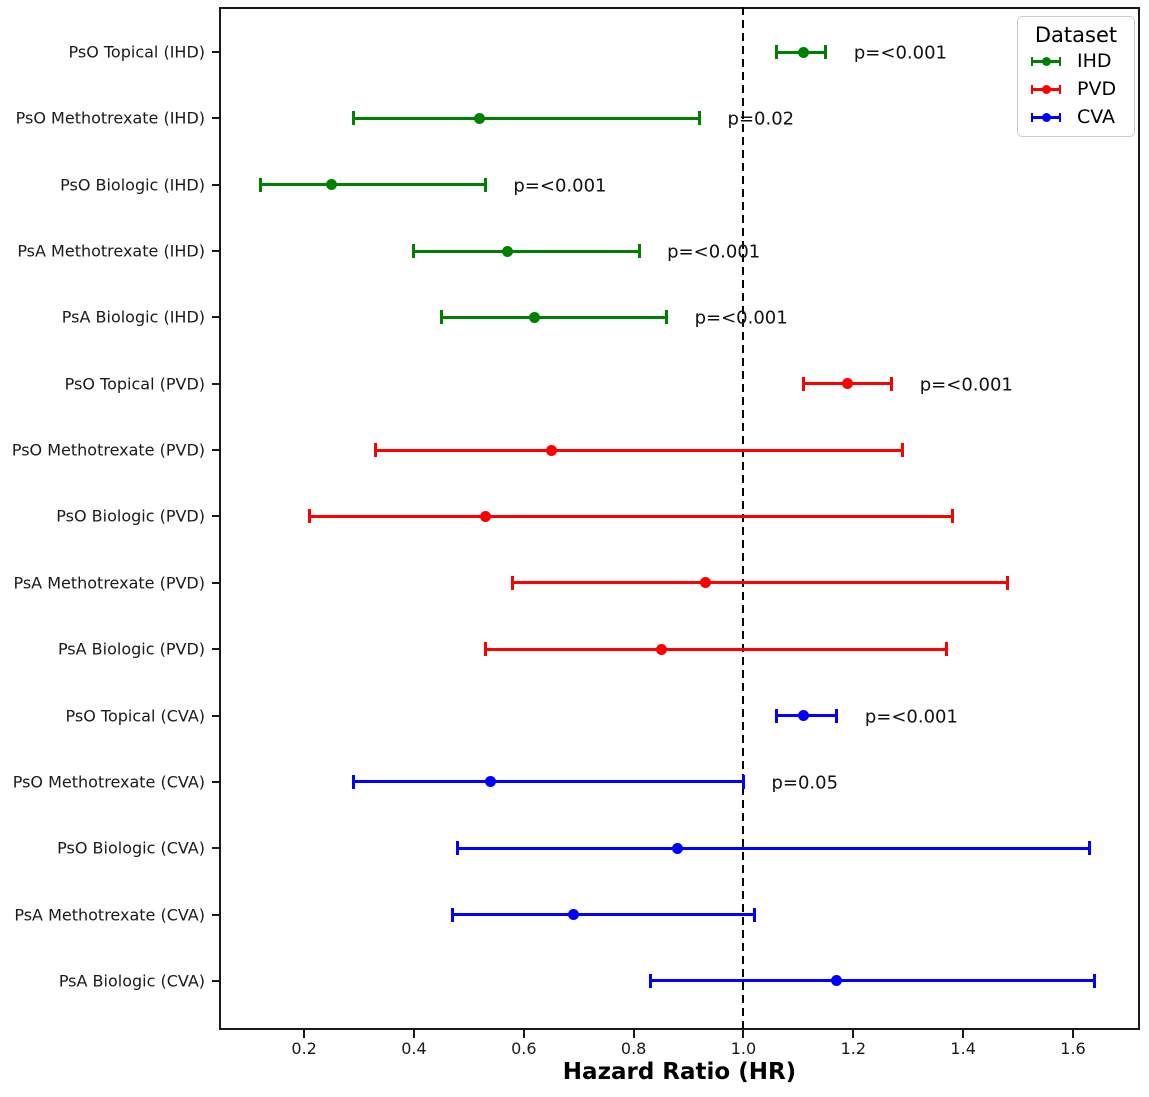 The width and height of the screenshot is (1149, 1097). I want to click on x-axis-tick-label: 1.4, so click(963, 1048).